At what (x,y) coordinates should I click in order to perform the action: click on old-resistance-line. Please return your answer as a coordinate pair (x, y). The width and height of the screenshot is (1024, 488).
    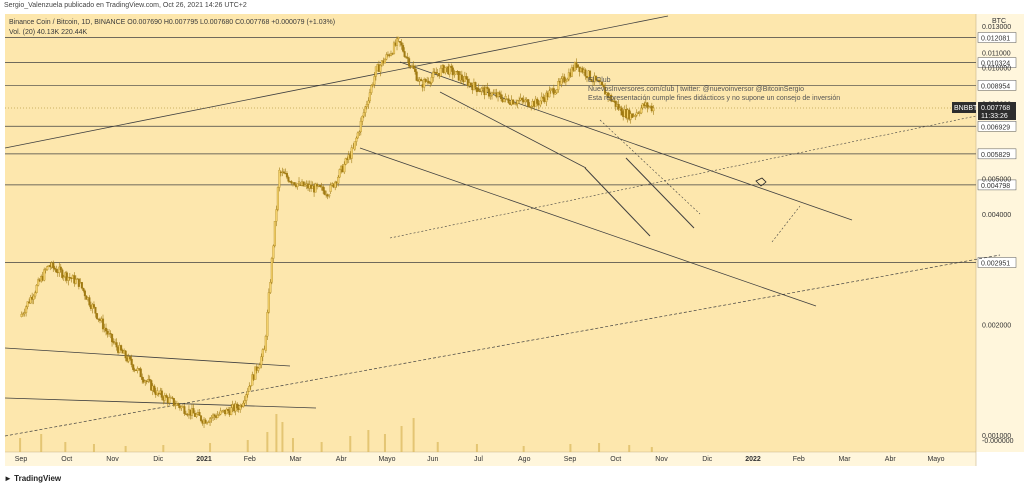
    Looking at the image, I should click on (147, 357).